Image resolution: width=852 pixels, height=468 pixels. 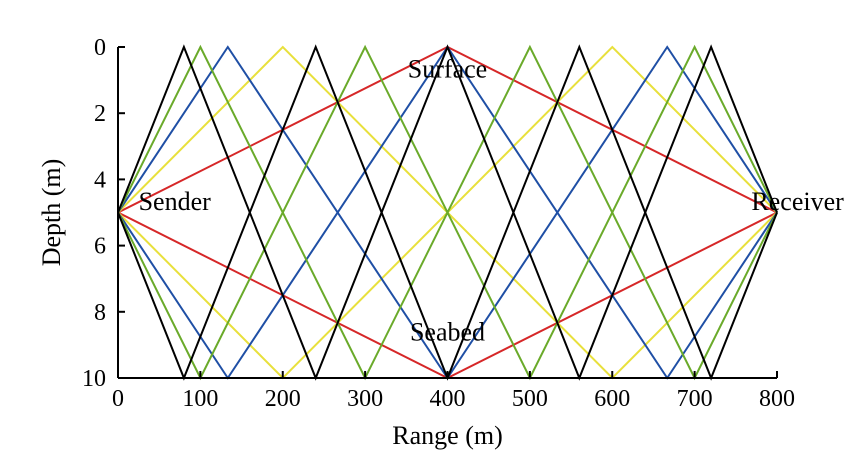 I want to click on y-tick-label: 2, so click(x=100, y=114).